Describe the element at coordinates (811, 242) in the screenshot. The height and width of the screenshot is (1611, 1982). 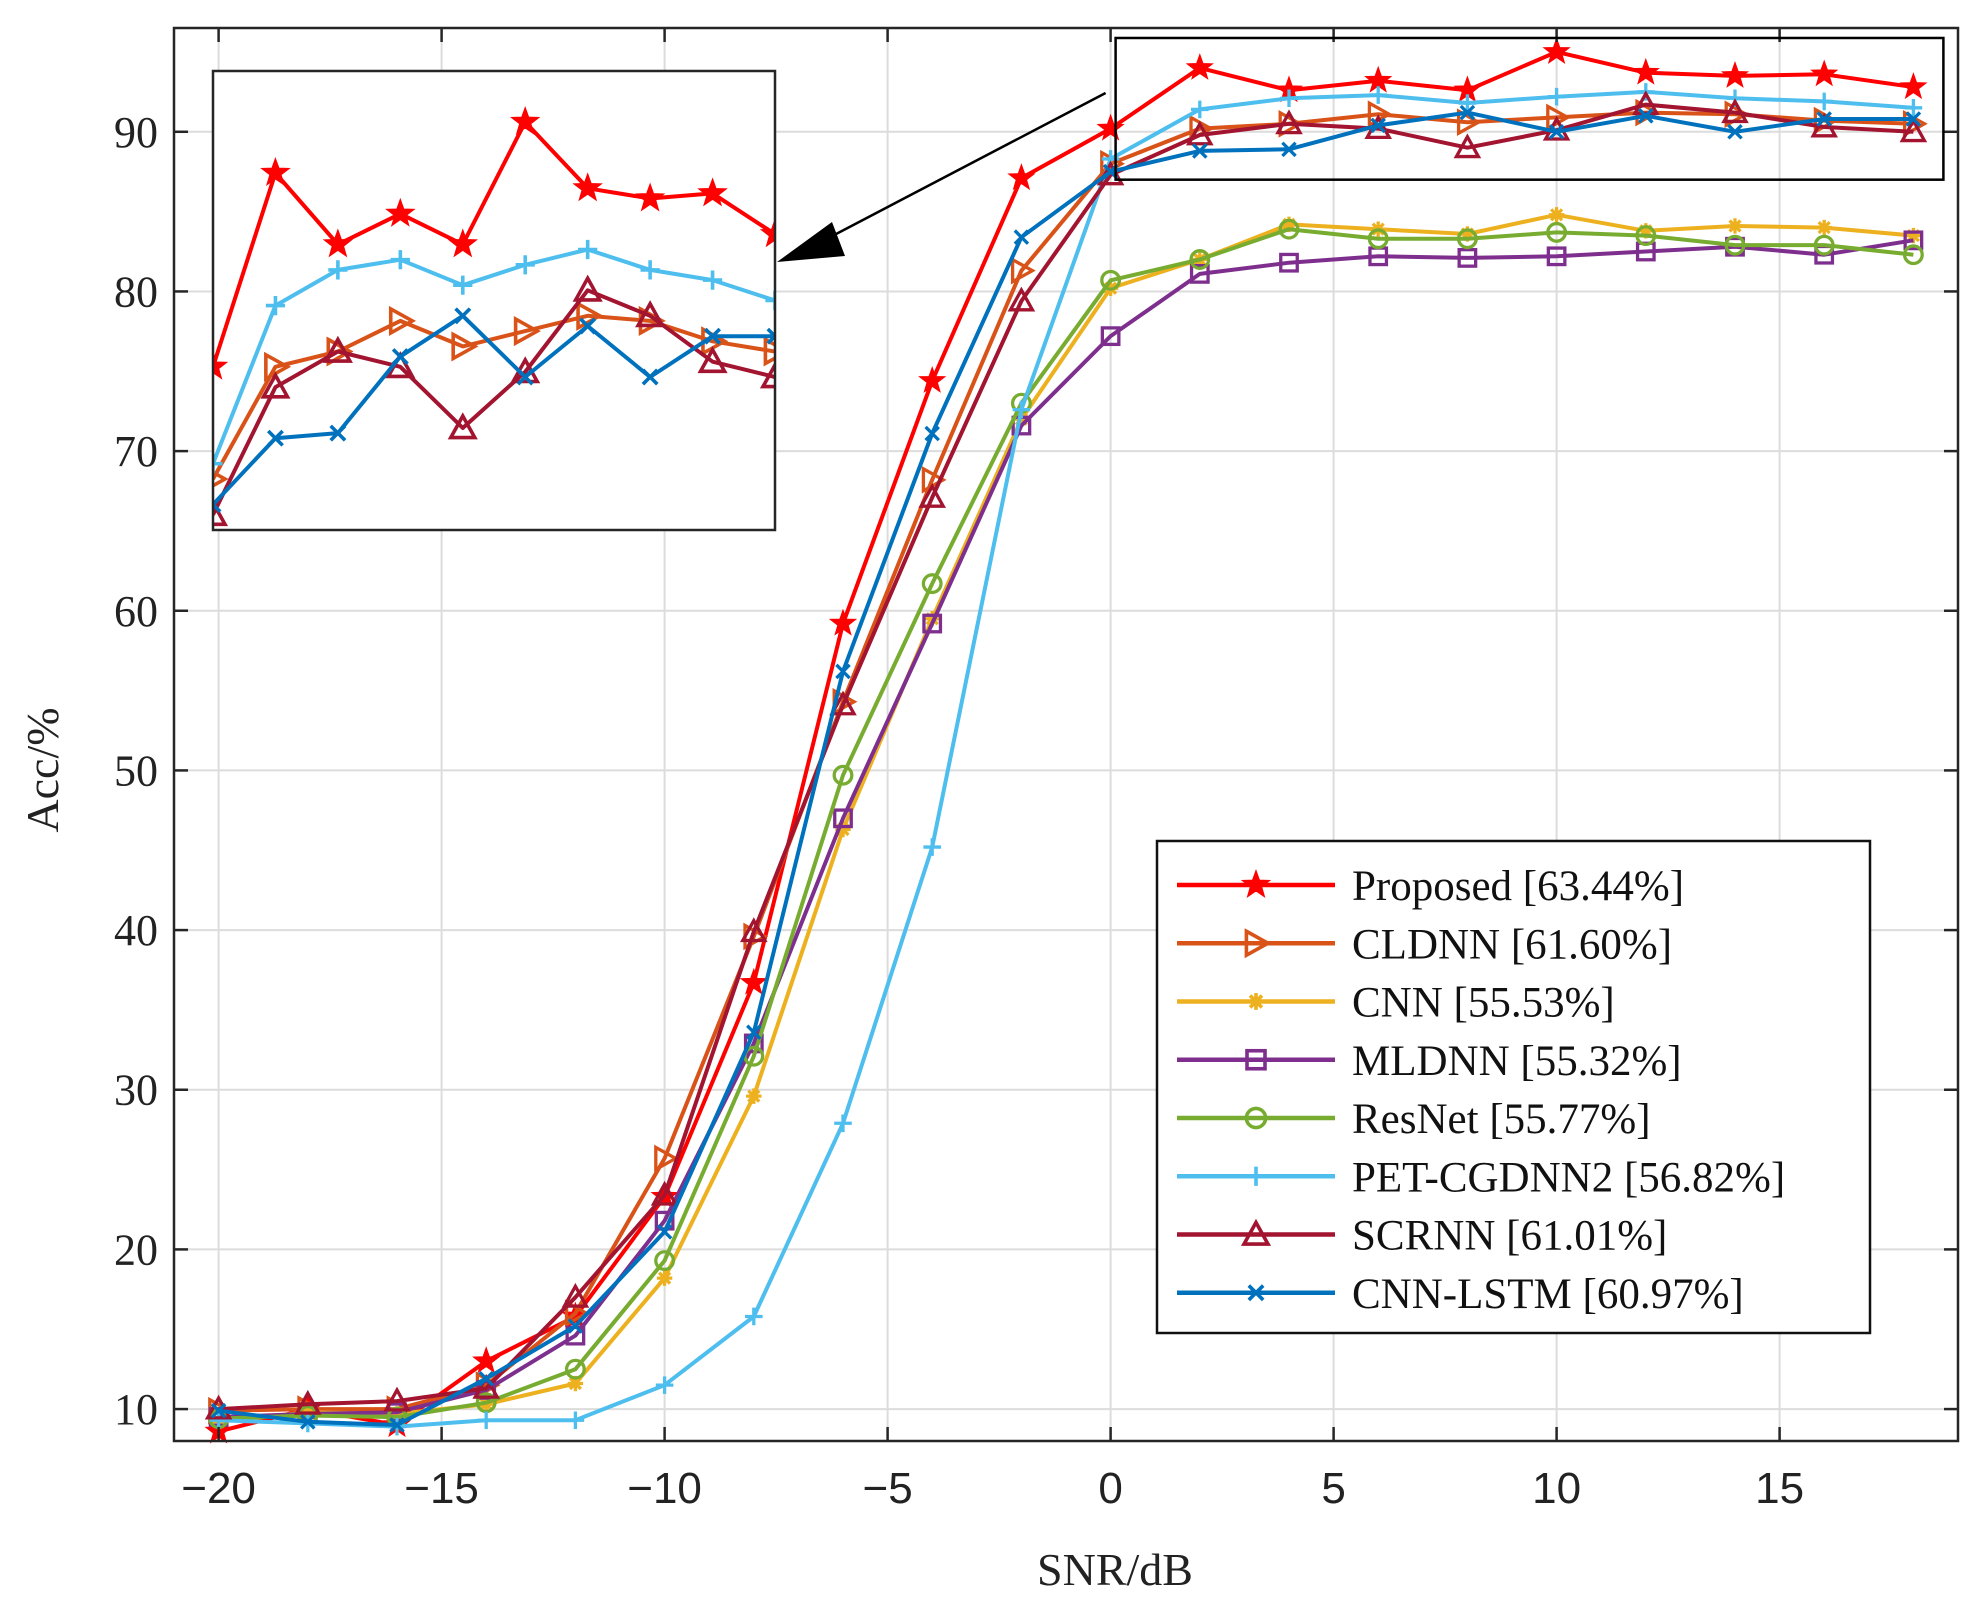
I see `zoom-arrow-head` at that location.